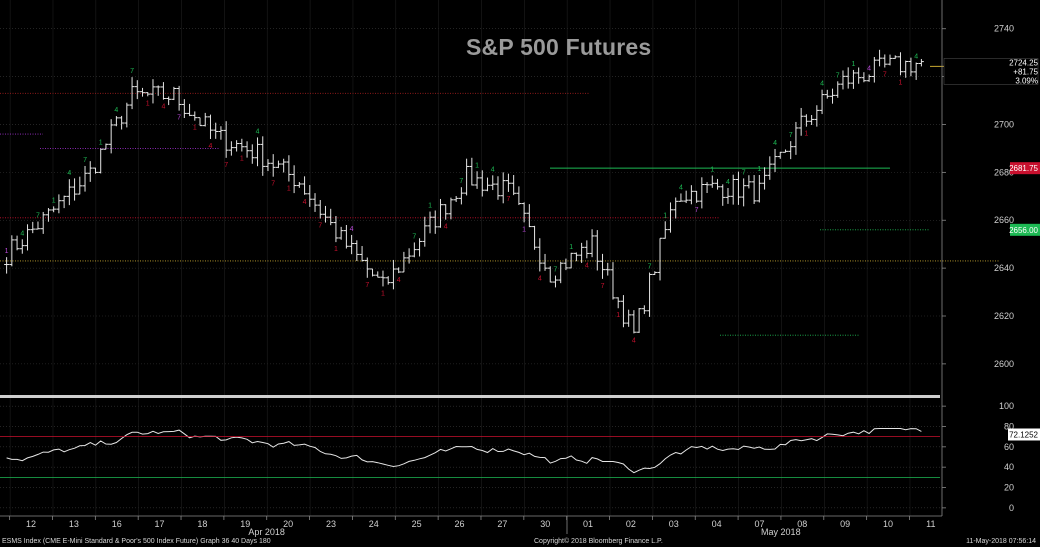 This screenshot has height=547, width=1040. I want to click on price-tick-label: 2620, so click(1004, 316).